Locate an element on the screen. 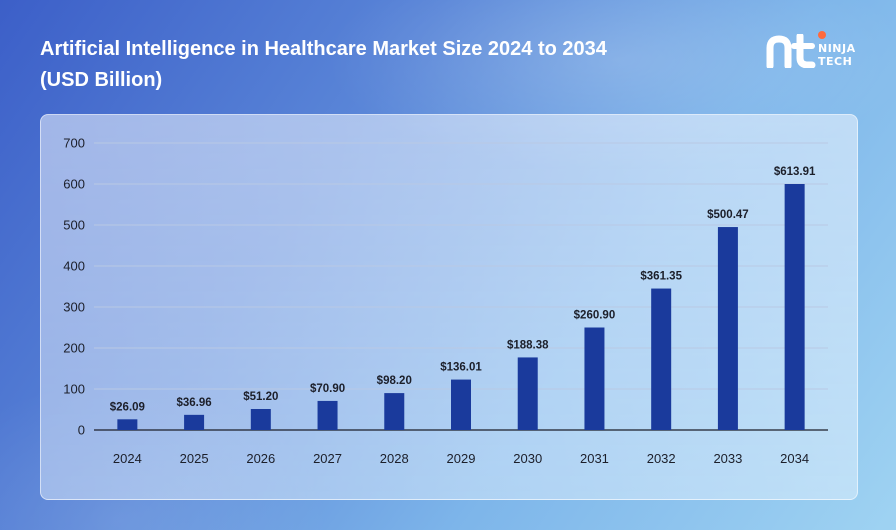  logo-accent-dot is located at coordinates (822, 35).